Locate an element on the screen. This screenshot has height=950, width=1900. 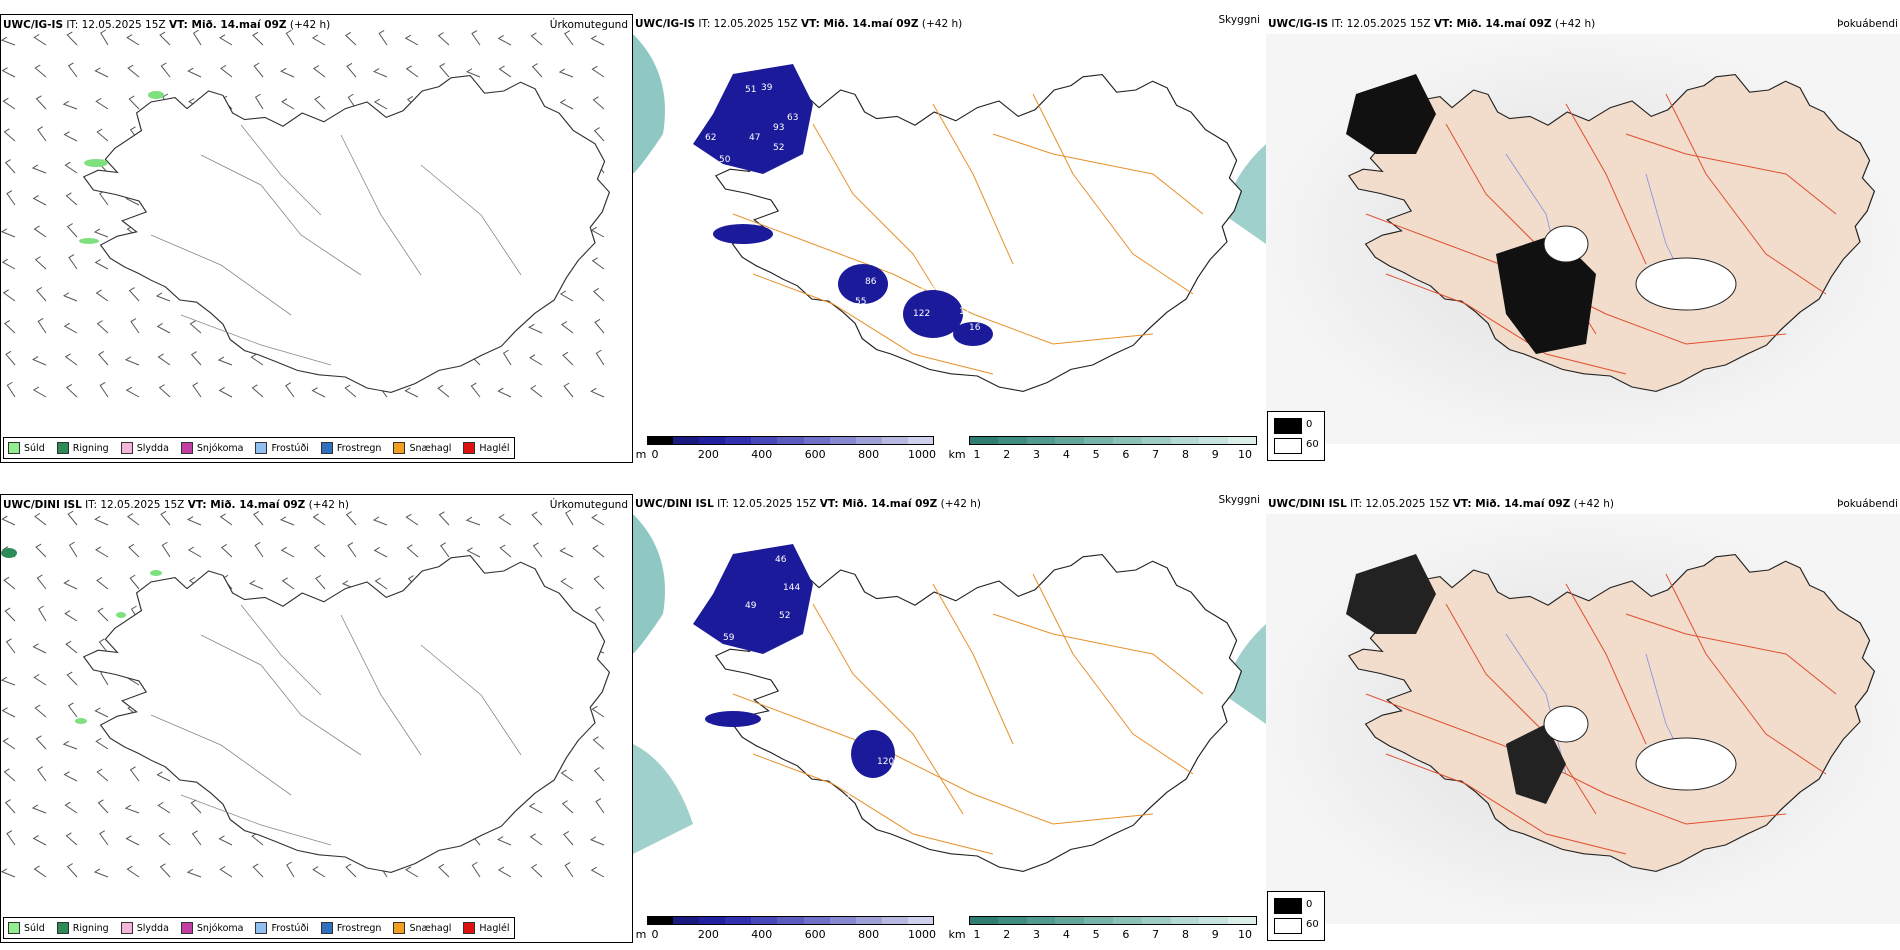
precip-legend-item: Snjókoma is located at coordinates (211, 928).